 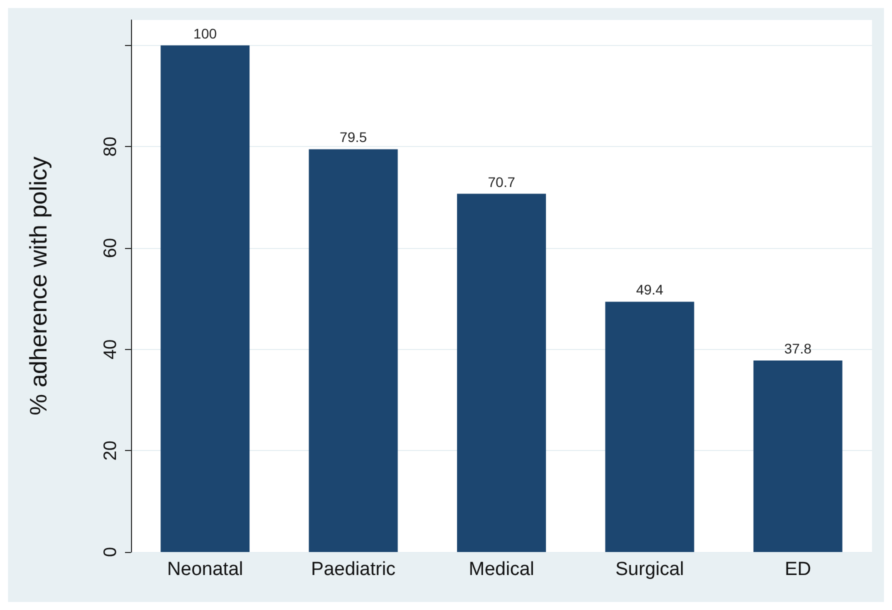 I want to click on data-label: 49.4, so click(x=650, y=290).